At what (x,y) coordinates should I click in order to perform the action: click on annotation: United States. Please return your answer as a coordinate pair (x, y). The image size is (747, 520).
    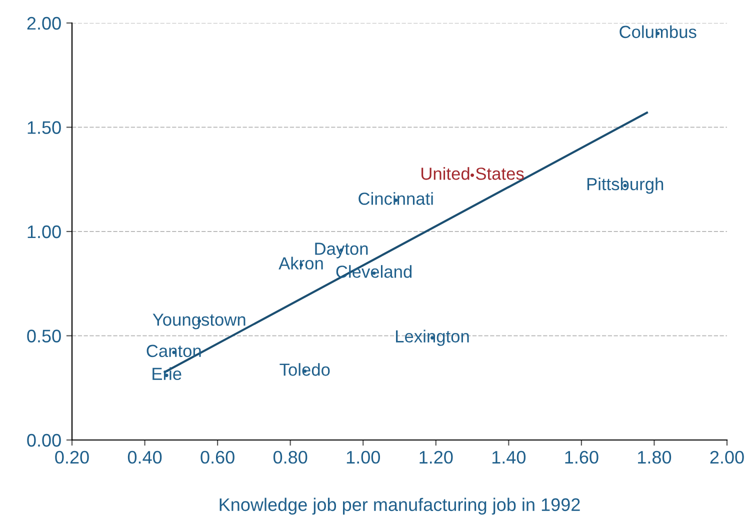
    Looking at the image, I should click on (473, 173).